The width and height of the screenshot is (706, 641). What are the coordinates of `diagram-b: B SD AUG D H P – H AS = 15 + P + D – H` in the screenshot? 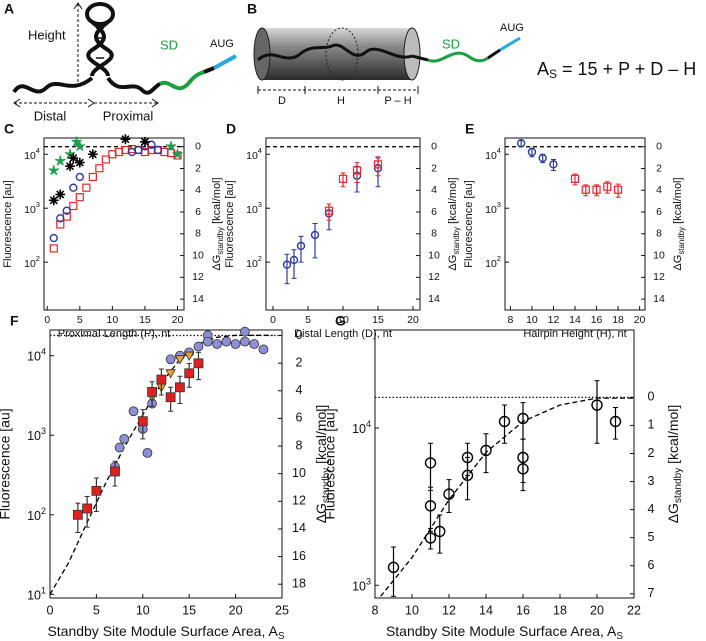 It's located at (471, 54).